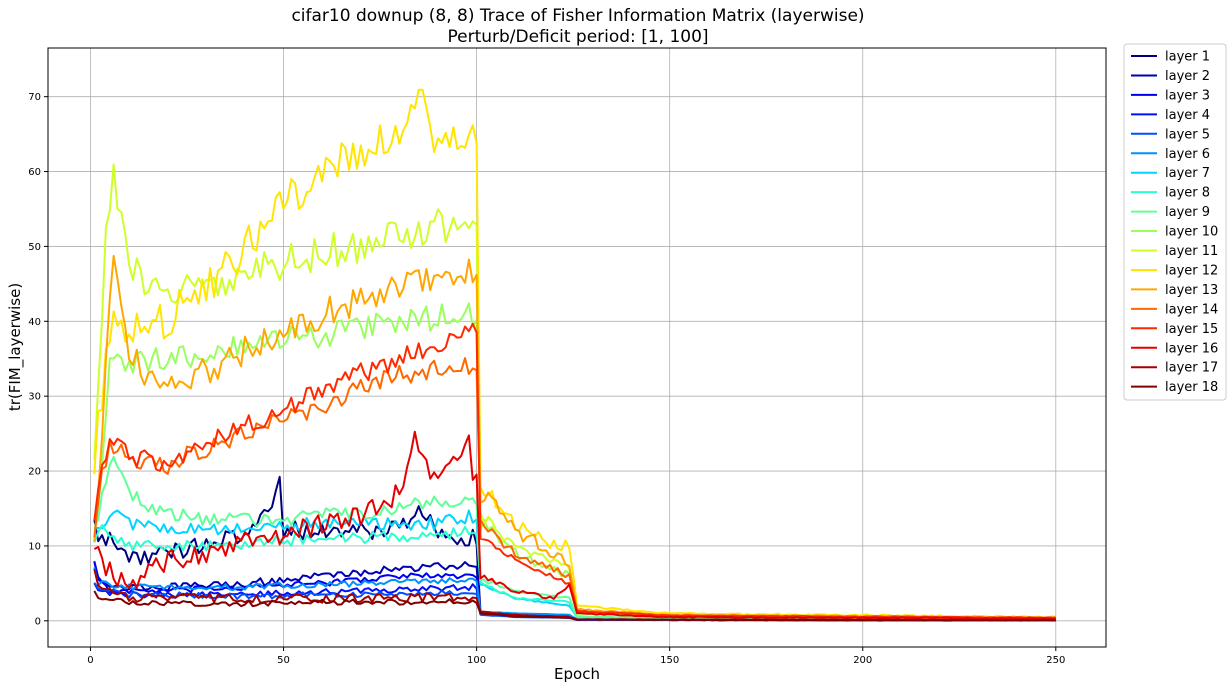  What do you see at coordinates (34, 472) in the screenshot?
I see `y-tick-label: 20` at bounding box center [34, 472].